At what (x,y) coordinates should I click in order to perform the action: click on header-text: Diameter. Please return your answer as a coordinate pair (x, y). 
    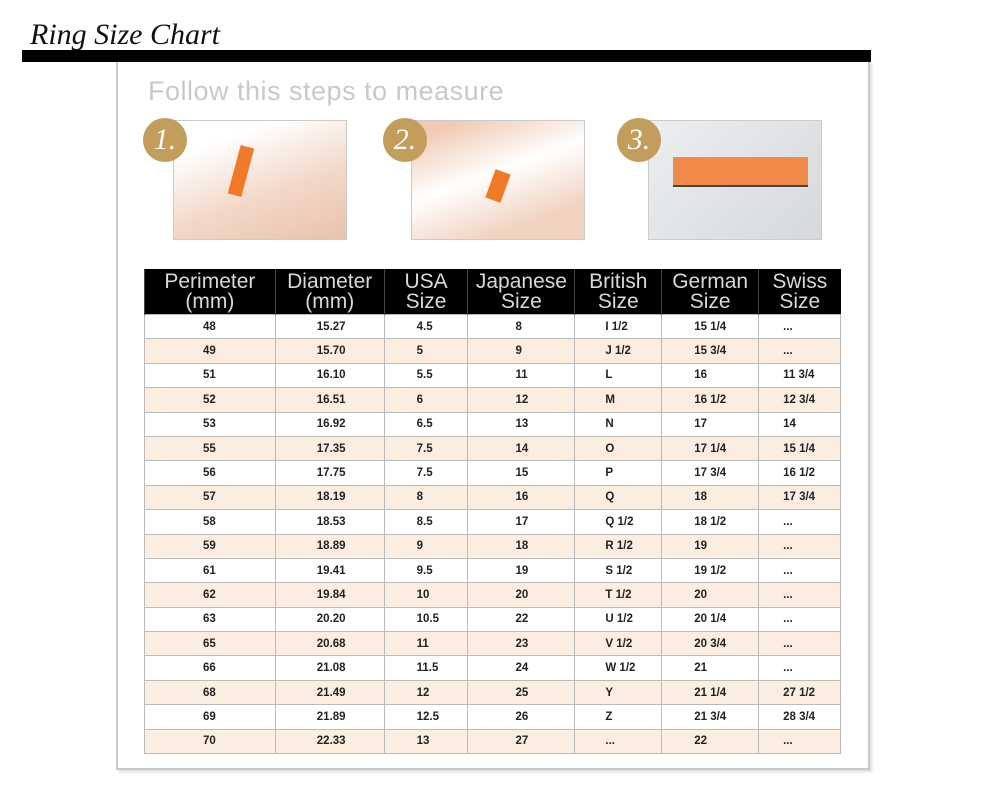
    Looking at the image, I should click on (330, 281).